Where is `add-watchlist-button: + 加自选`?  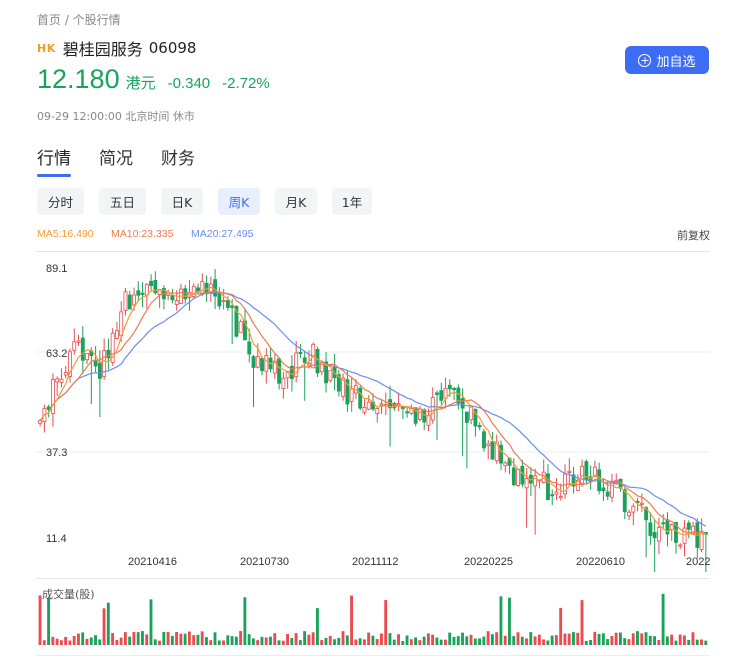 add-watchlist-button: + 加自选 is located at coordinates (667, 60).